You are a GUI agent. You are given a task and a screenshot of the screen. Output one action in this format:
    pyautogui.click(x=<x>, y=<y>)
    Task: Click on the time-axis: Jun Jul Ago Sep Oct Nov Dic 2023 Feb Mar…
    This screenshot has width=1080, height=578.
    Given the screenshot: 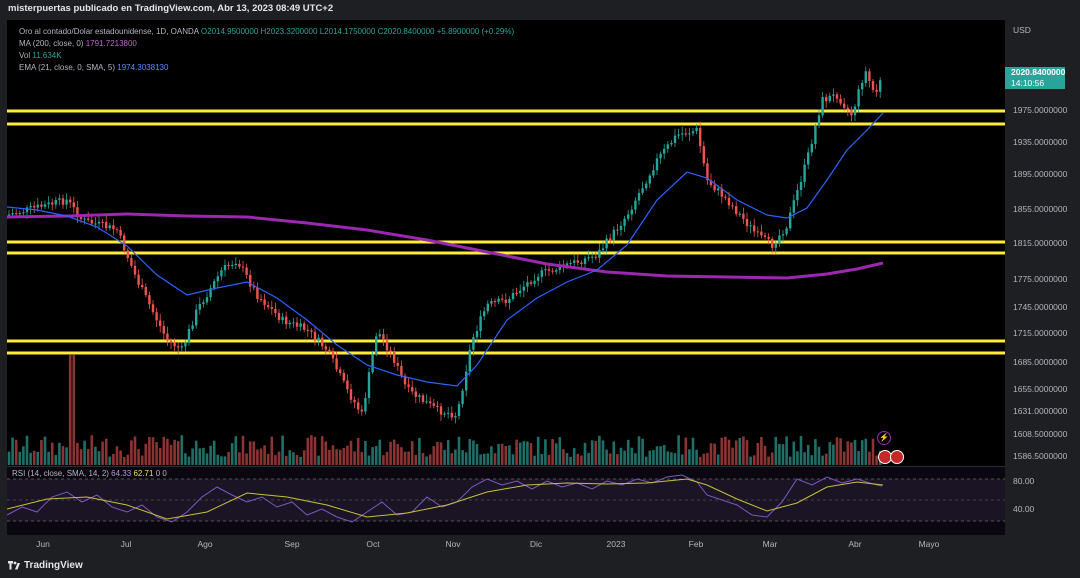 What is the action you would take?
    pyautogui.click(x=506, y=544)
    